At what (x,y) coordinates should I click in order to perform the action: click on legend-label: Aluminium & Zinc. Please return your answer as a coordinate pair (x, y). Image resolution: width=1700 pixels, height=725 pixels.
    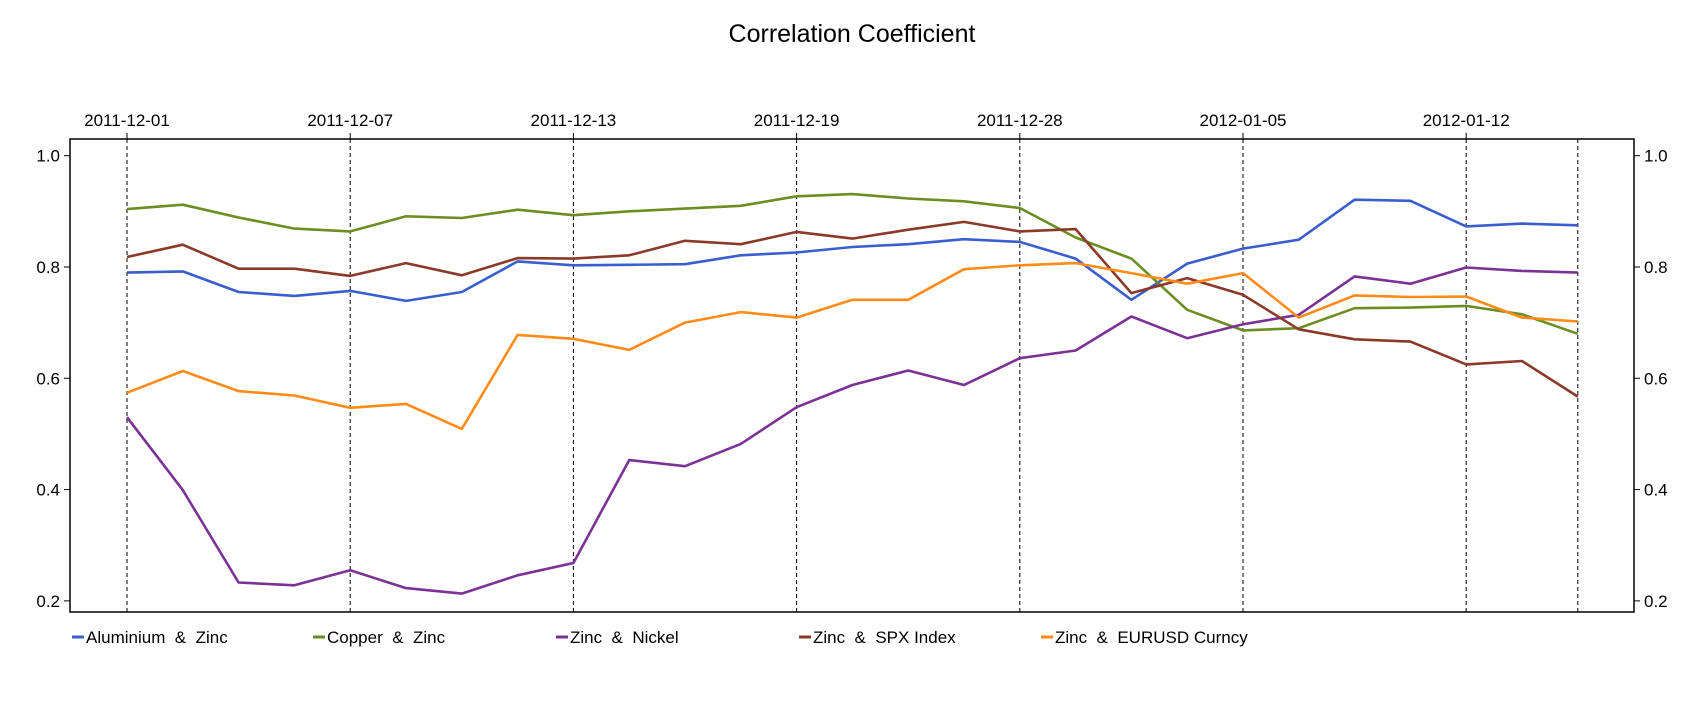
    Looking at the image, I should click on (157, 637).